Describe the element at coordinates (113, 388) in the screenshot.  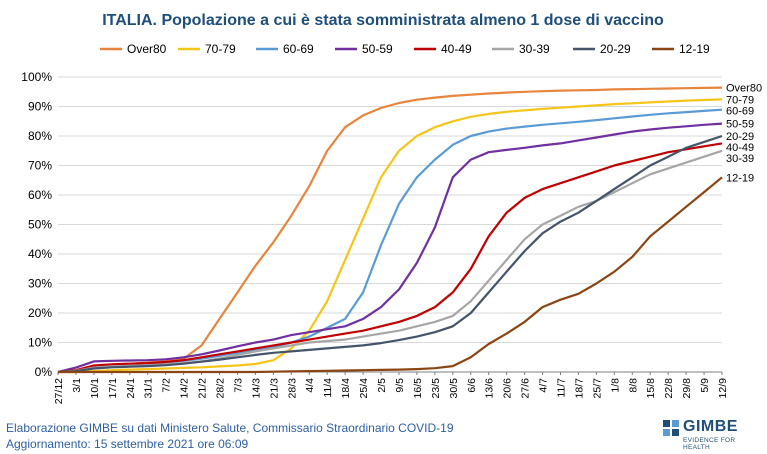
I see `x-tick-label: 17/1` at that location.